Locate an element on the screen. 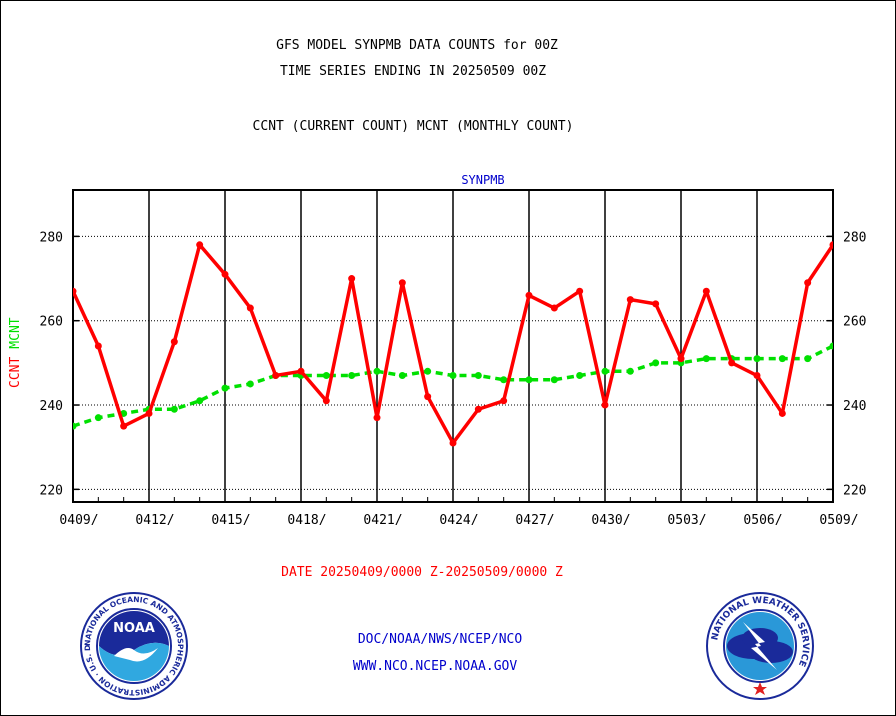 This screenshot has height=716, width=896. chart-title-line2: TIME SERIES ENDING IN 20250509 00Z is located at coordinates (413, 71).